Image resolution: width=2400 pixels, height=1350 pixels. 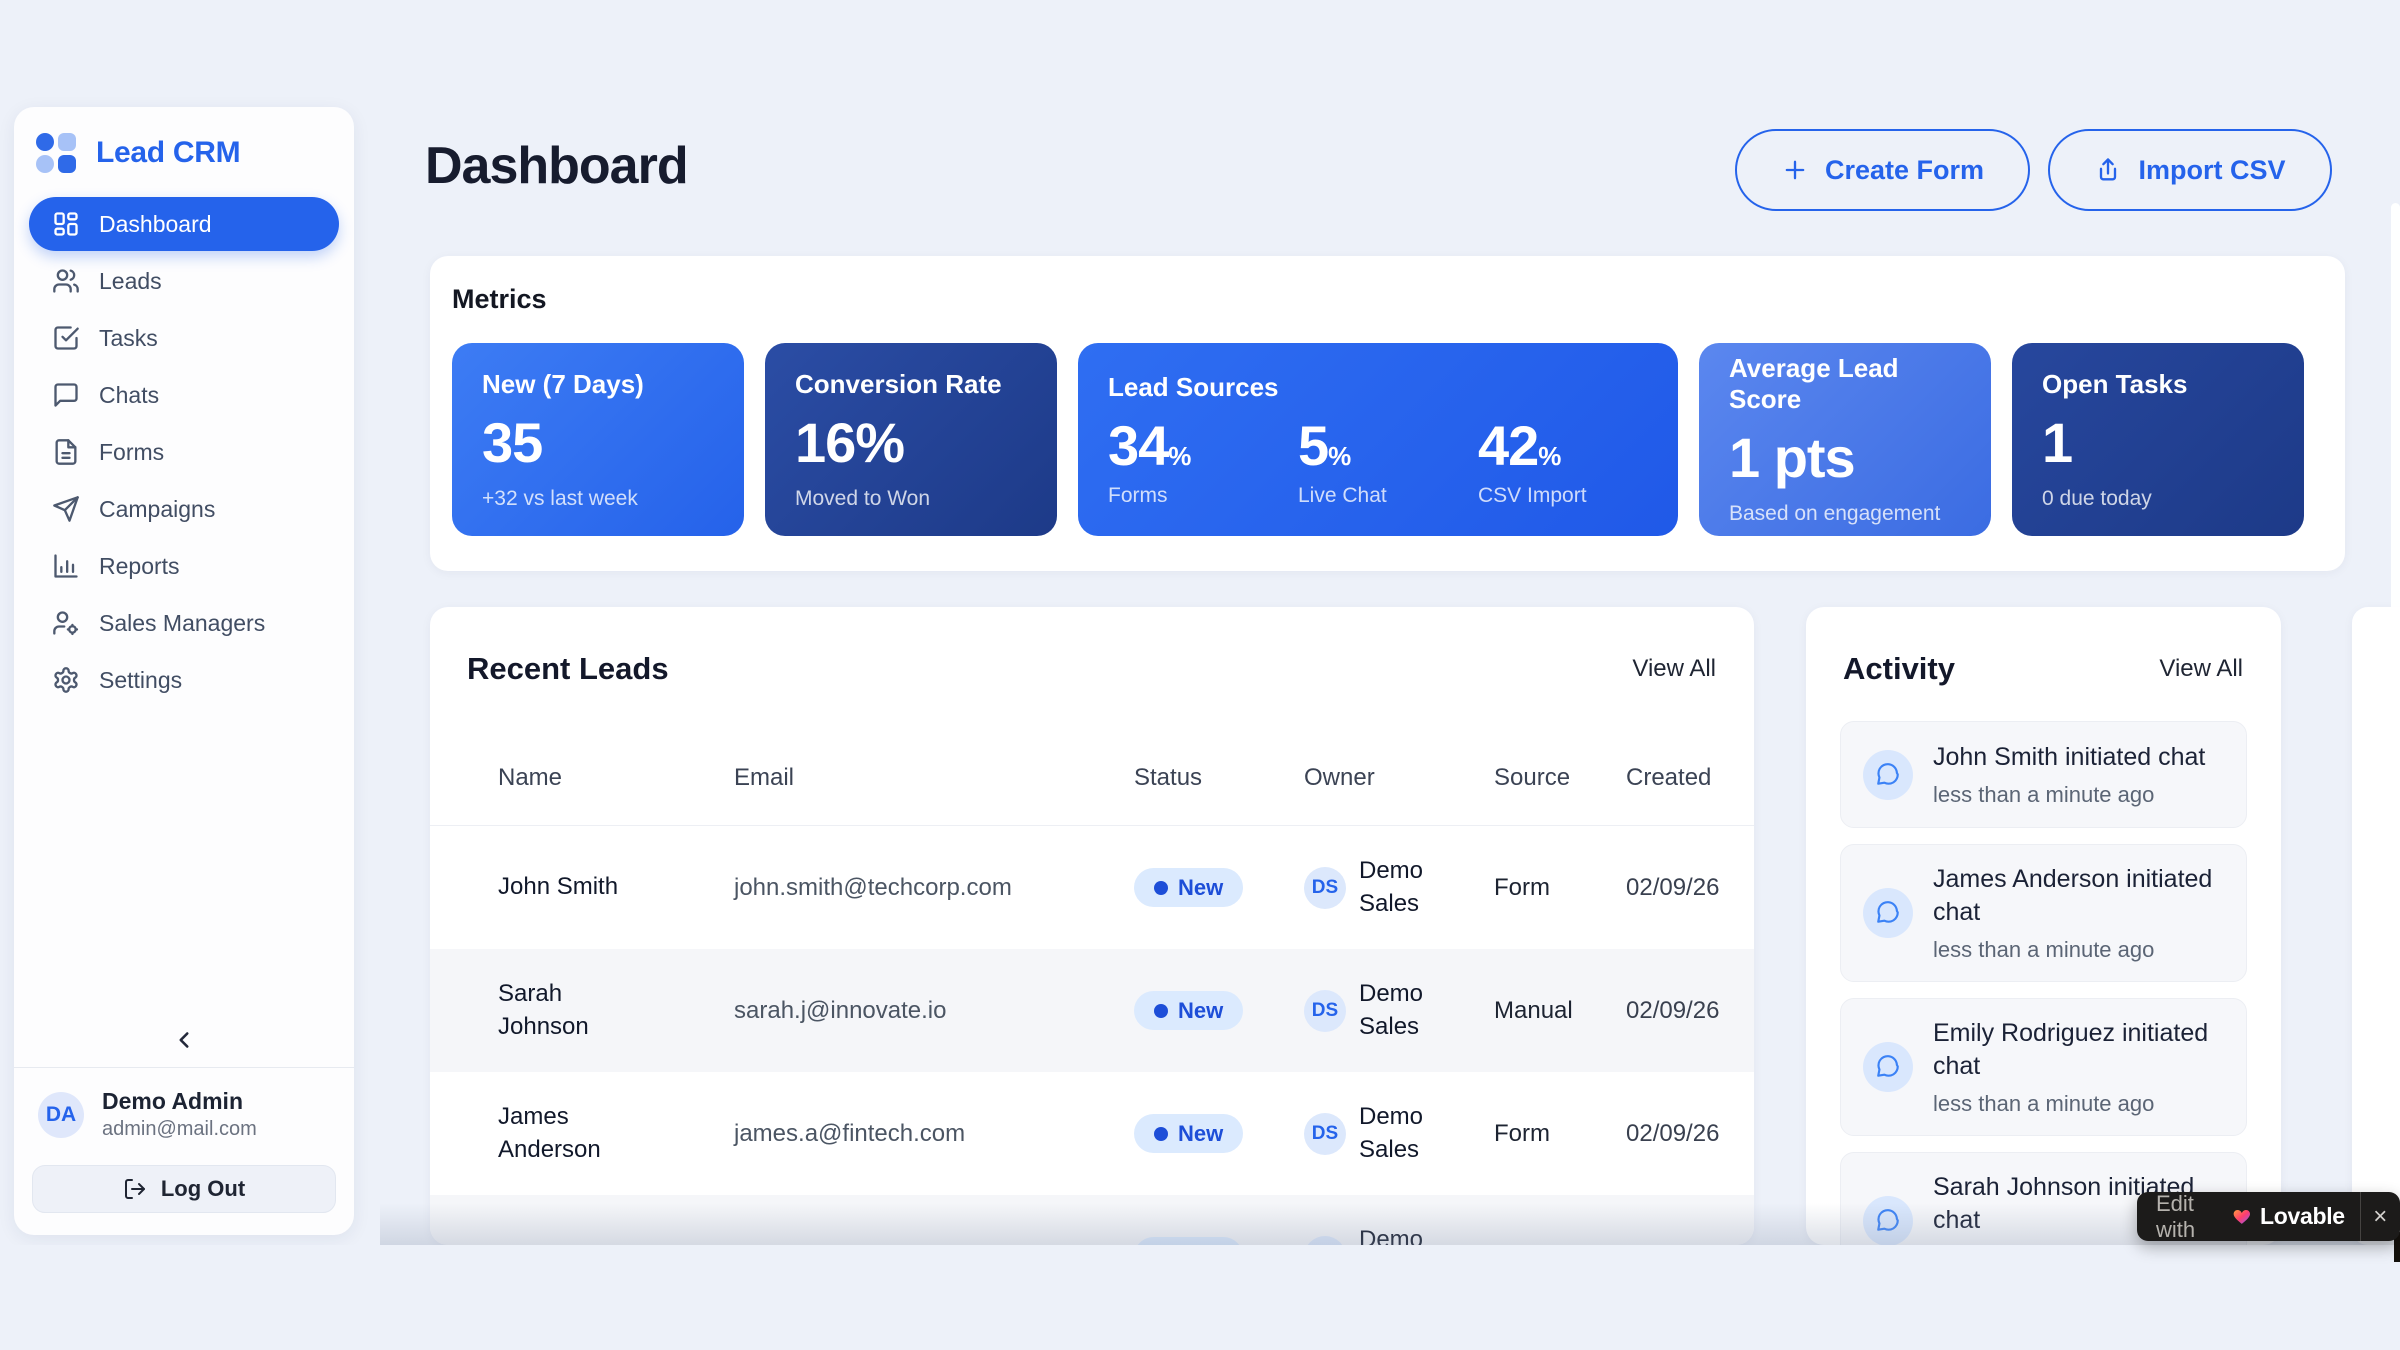 I want to click on sidebar-item-label: Tasks, so click(x=128, y=337).